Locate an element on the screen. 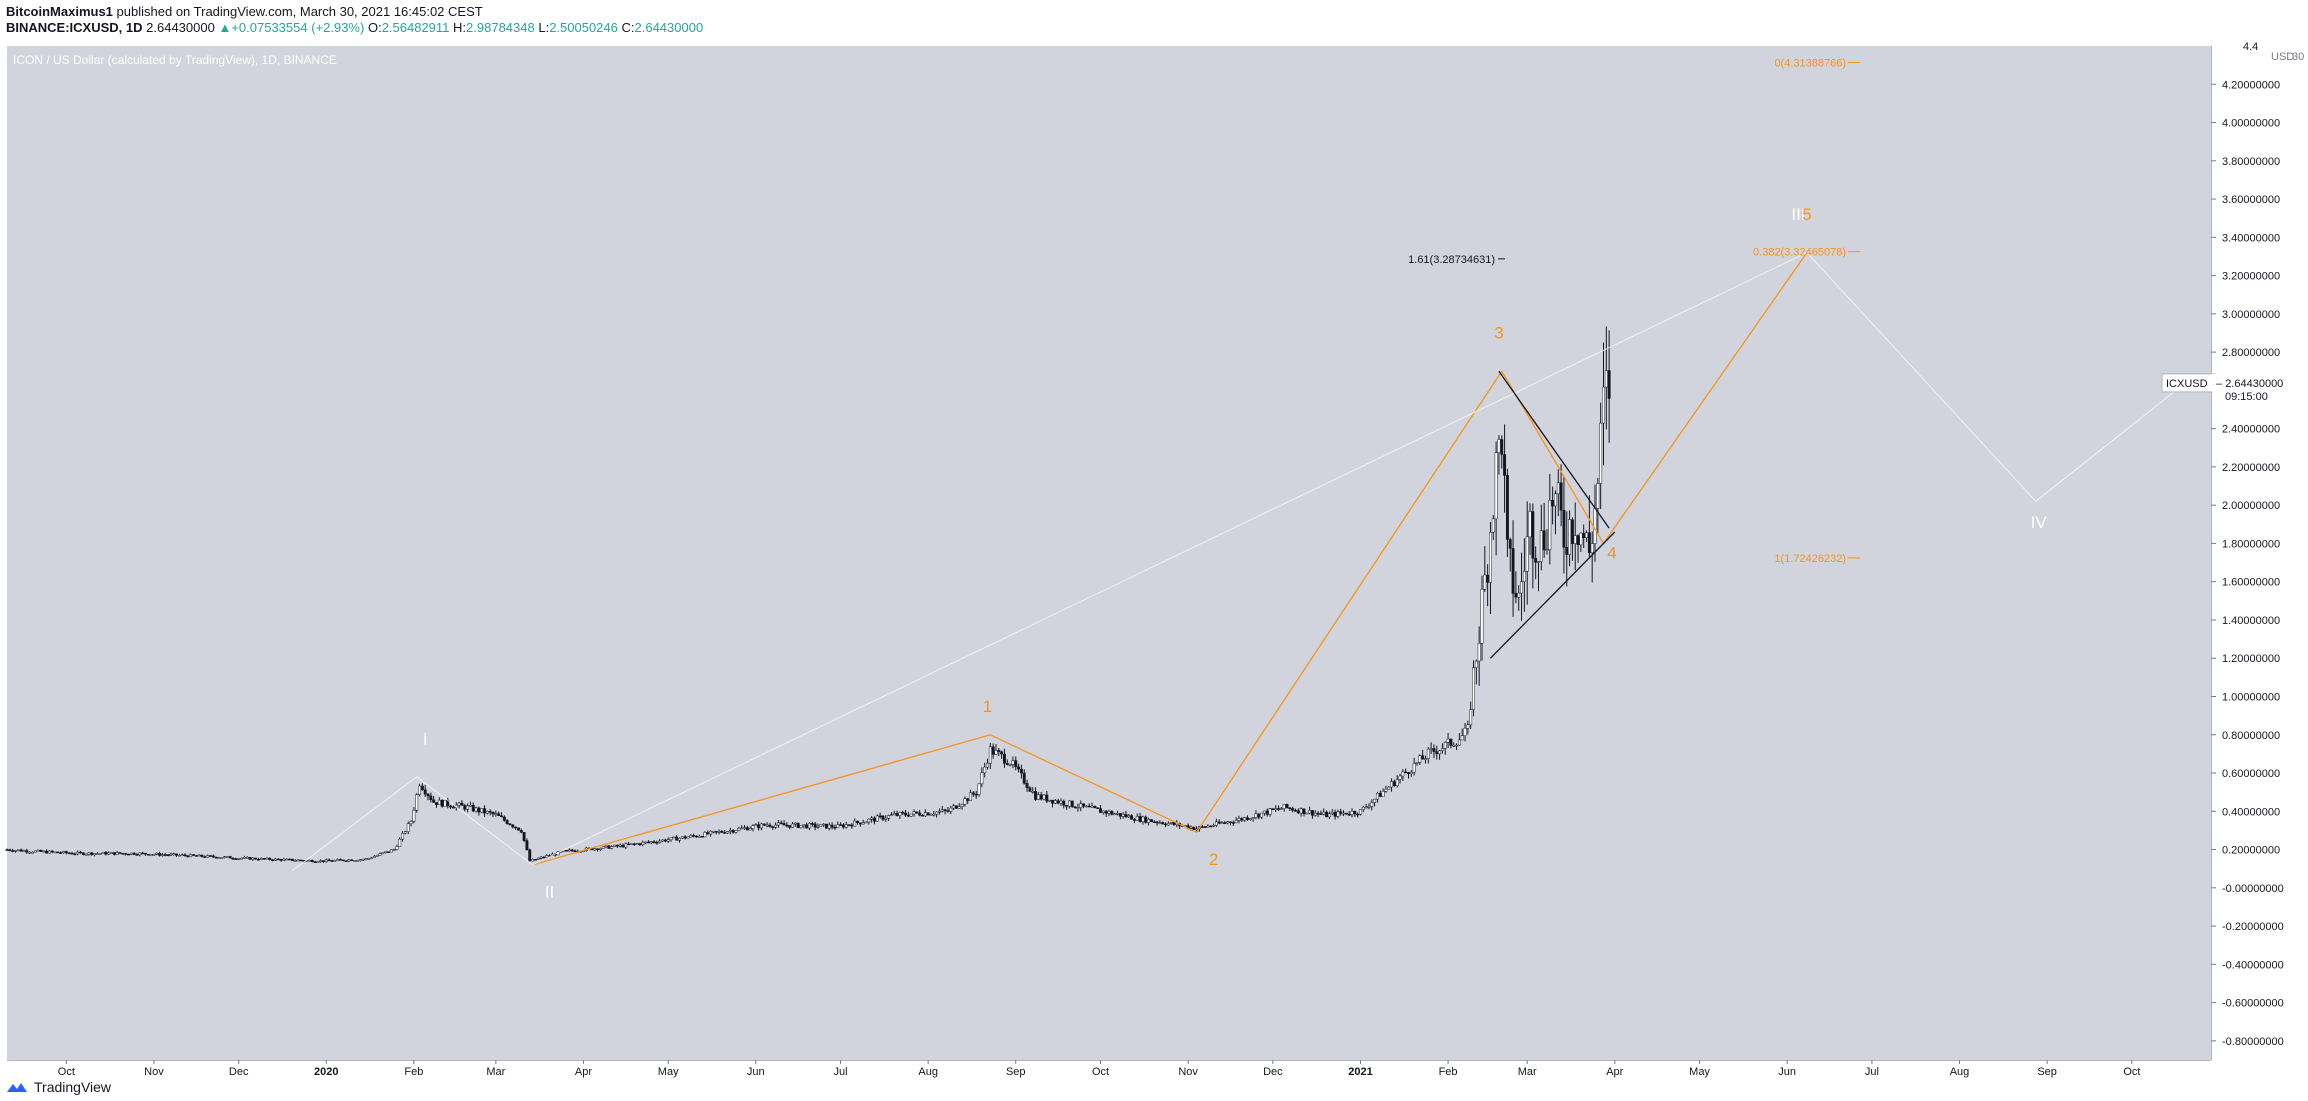  fib-extension-label: 1.61(3.28734631) is located at coordinates (1451, 260).